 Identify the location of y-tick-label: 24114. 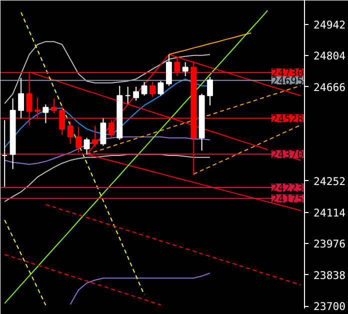
(330, 213).